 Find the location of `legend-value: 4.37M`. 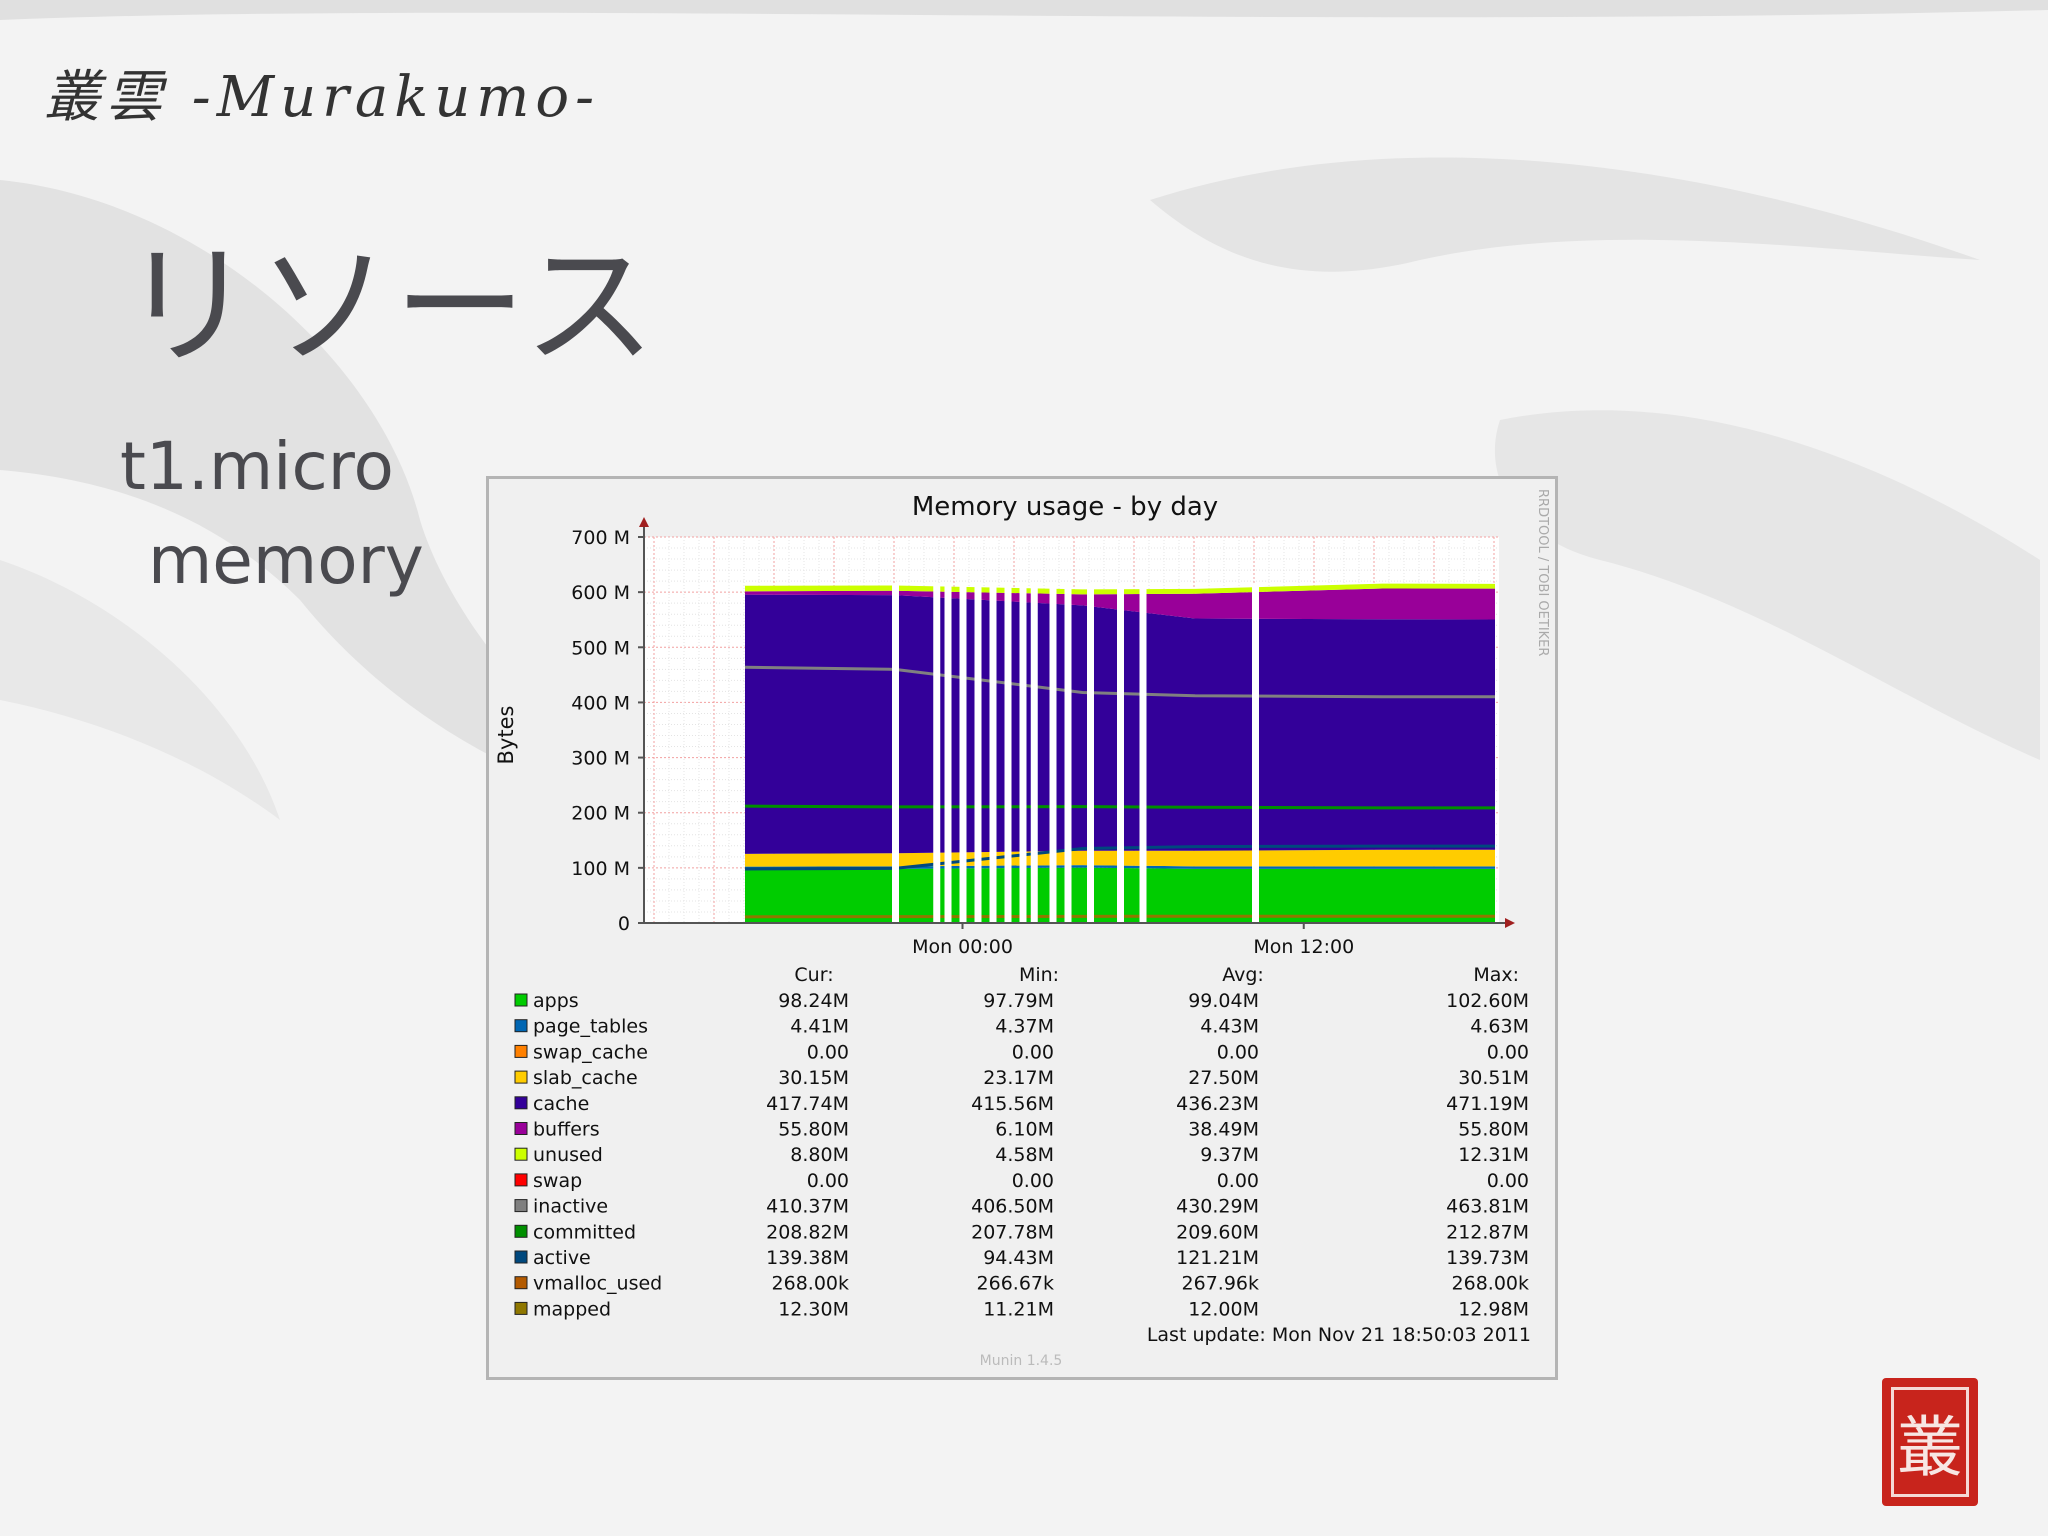

legend-value: 4.37M is located at coordinates (1024, 1027).